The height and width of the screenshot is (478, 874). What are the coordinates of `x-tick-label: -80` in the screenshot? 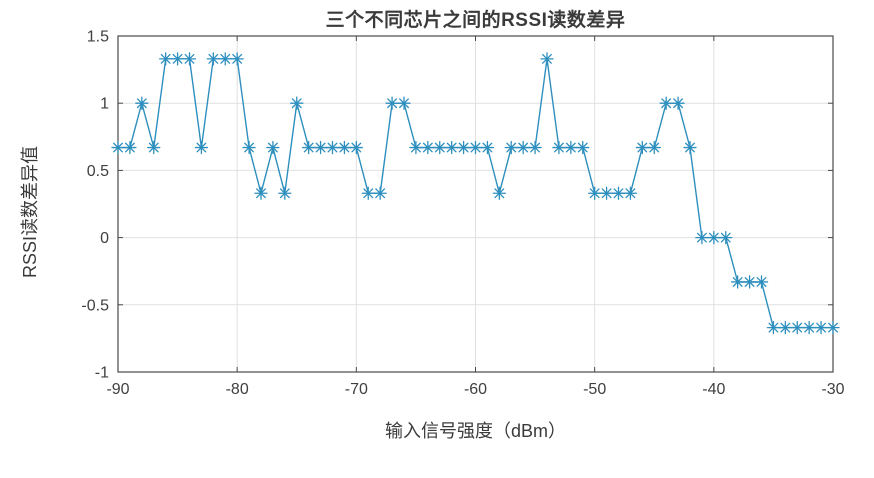 It's located at (237, 389).